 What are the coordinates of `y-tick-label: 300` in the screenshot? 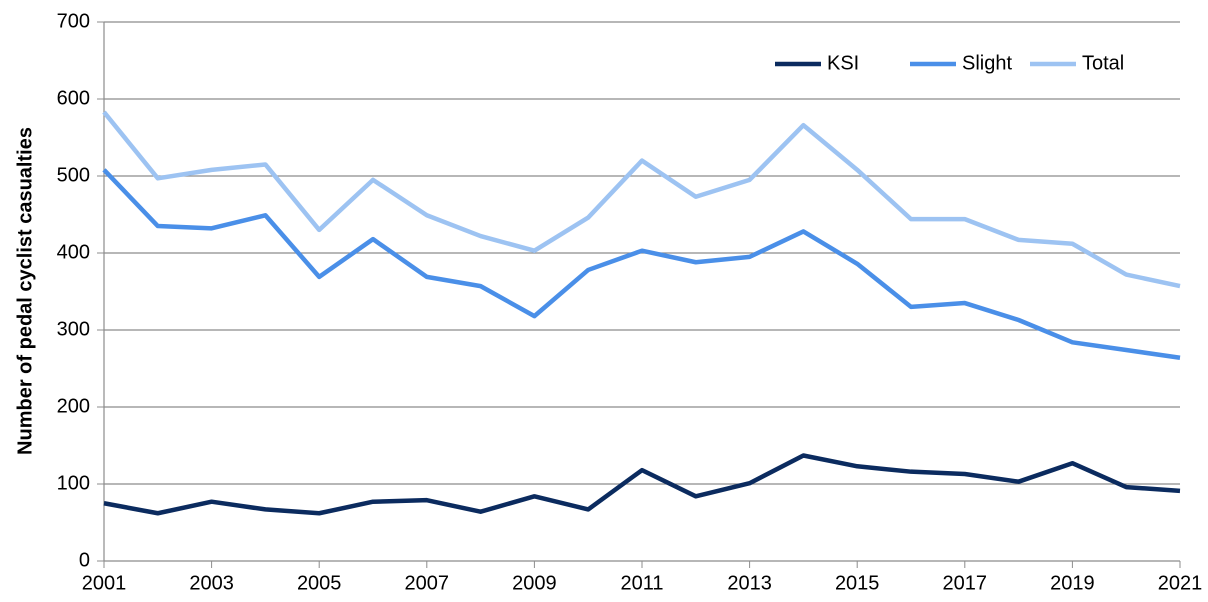 It's located at (73, 329).